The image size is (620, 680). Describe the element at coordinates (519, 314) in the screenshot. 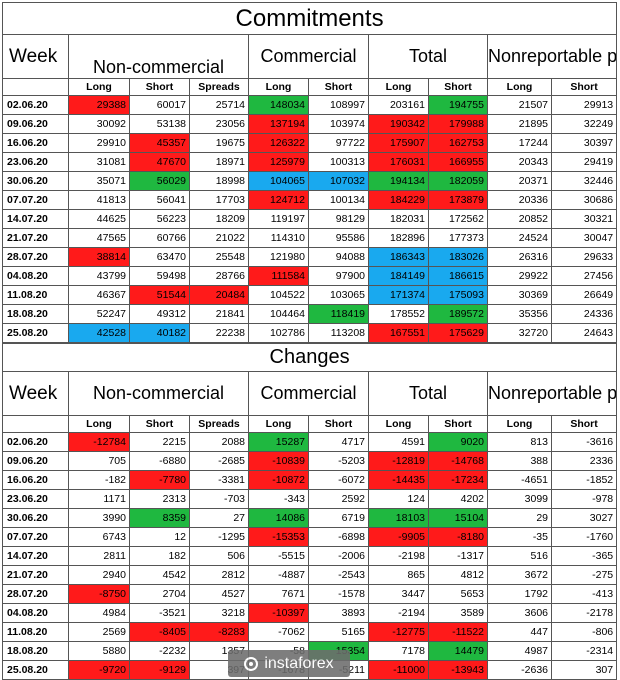

I see `value-cell: 35356` at that location.